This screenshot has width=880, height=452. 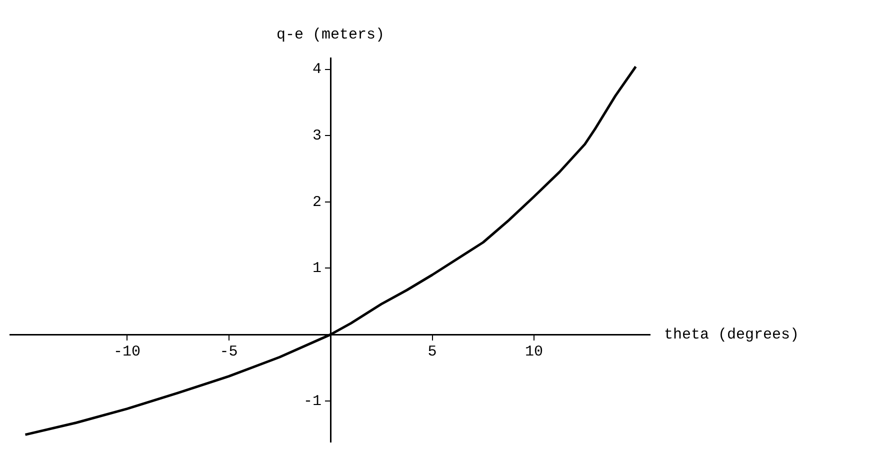 I want to click on x-tick-label: -10, so click(x=127, y=352).